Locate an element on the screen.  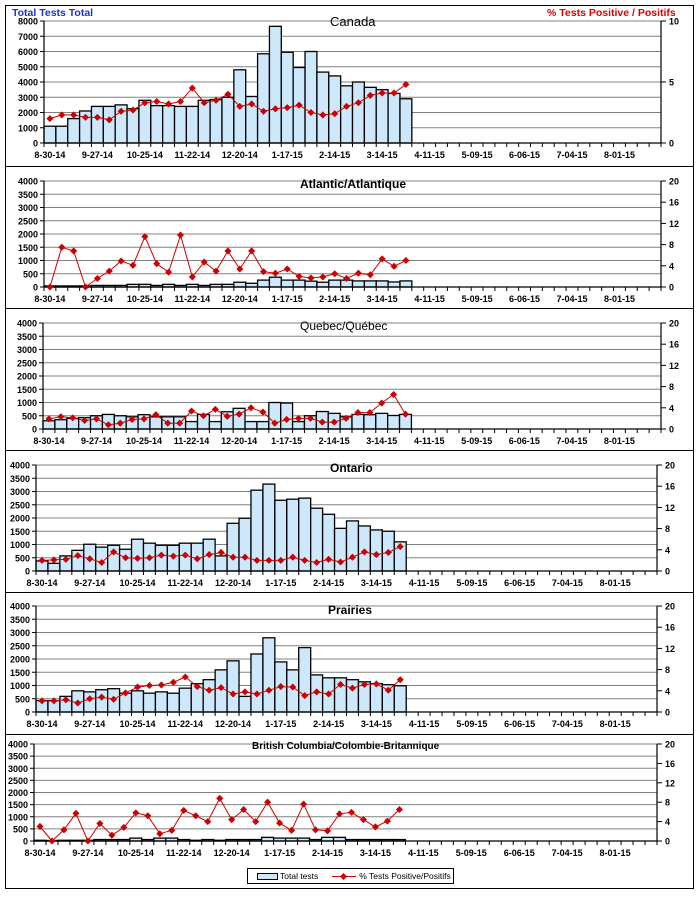
x-tick-label: 5-09-15 is located at coordinates (476, 441).